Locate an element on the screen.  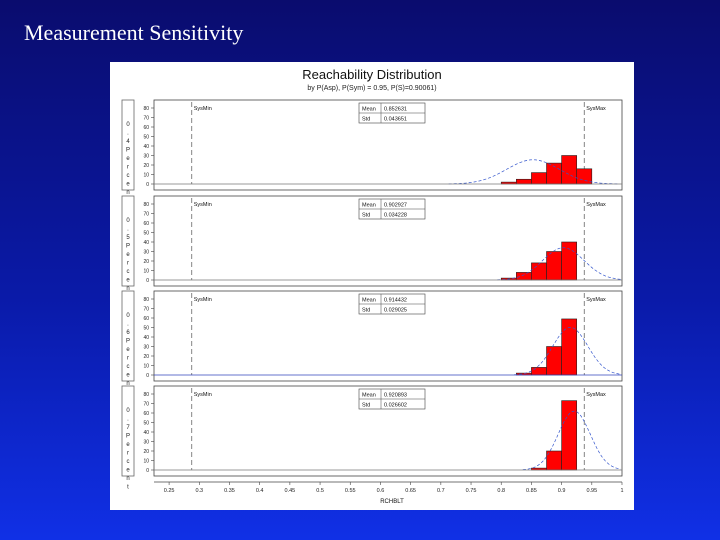
panel-label-char: n is located at coordinates (127, 193).